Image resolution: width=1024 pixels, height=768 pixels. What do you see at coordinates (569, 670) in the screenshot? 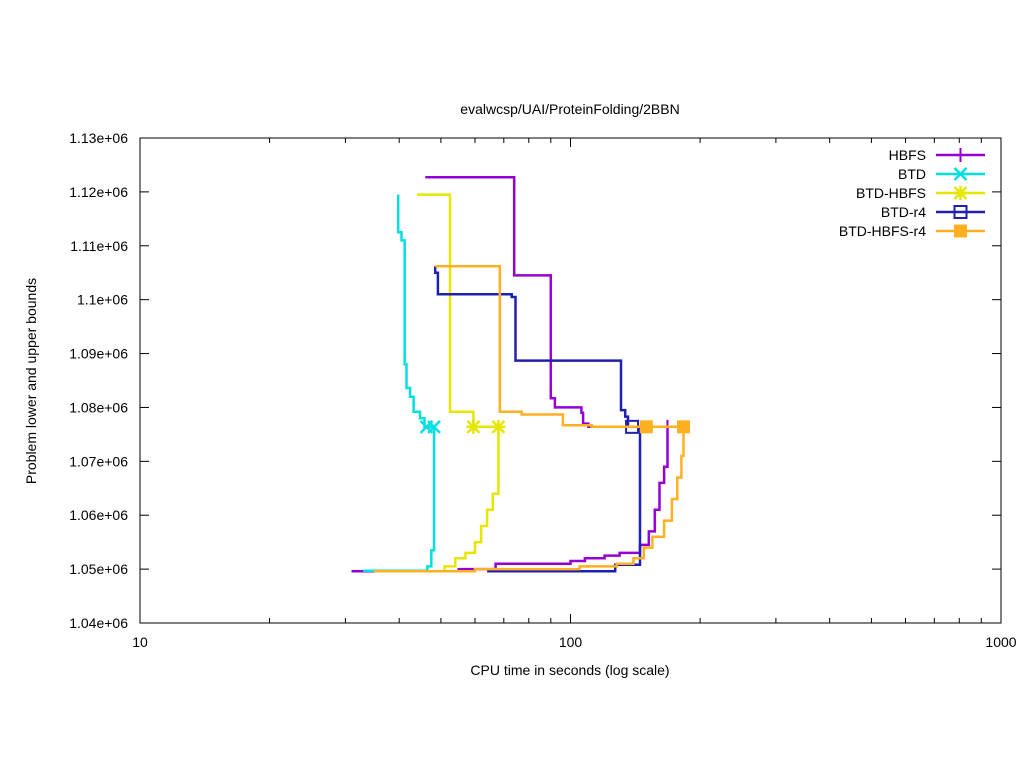
I see `x-axis-label: CPU time in seconds (log scale)` at bounding box center [569, 670].